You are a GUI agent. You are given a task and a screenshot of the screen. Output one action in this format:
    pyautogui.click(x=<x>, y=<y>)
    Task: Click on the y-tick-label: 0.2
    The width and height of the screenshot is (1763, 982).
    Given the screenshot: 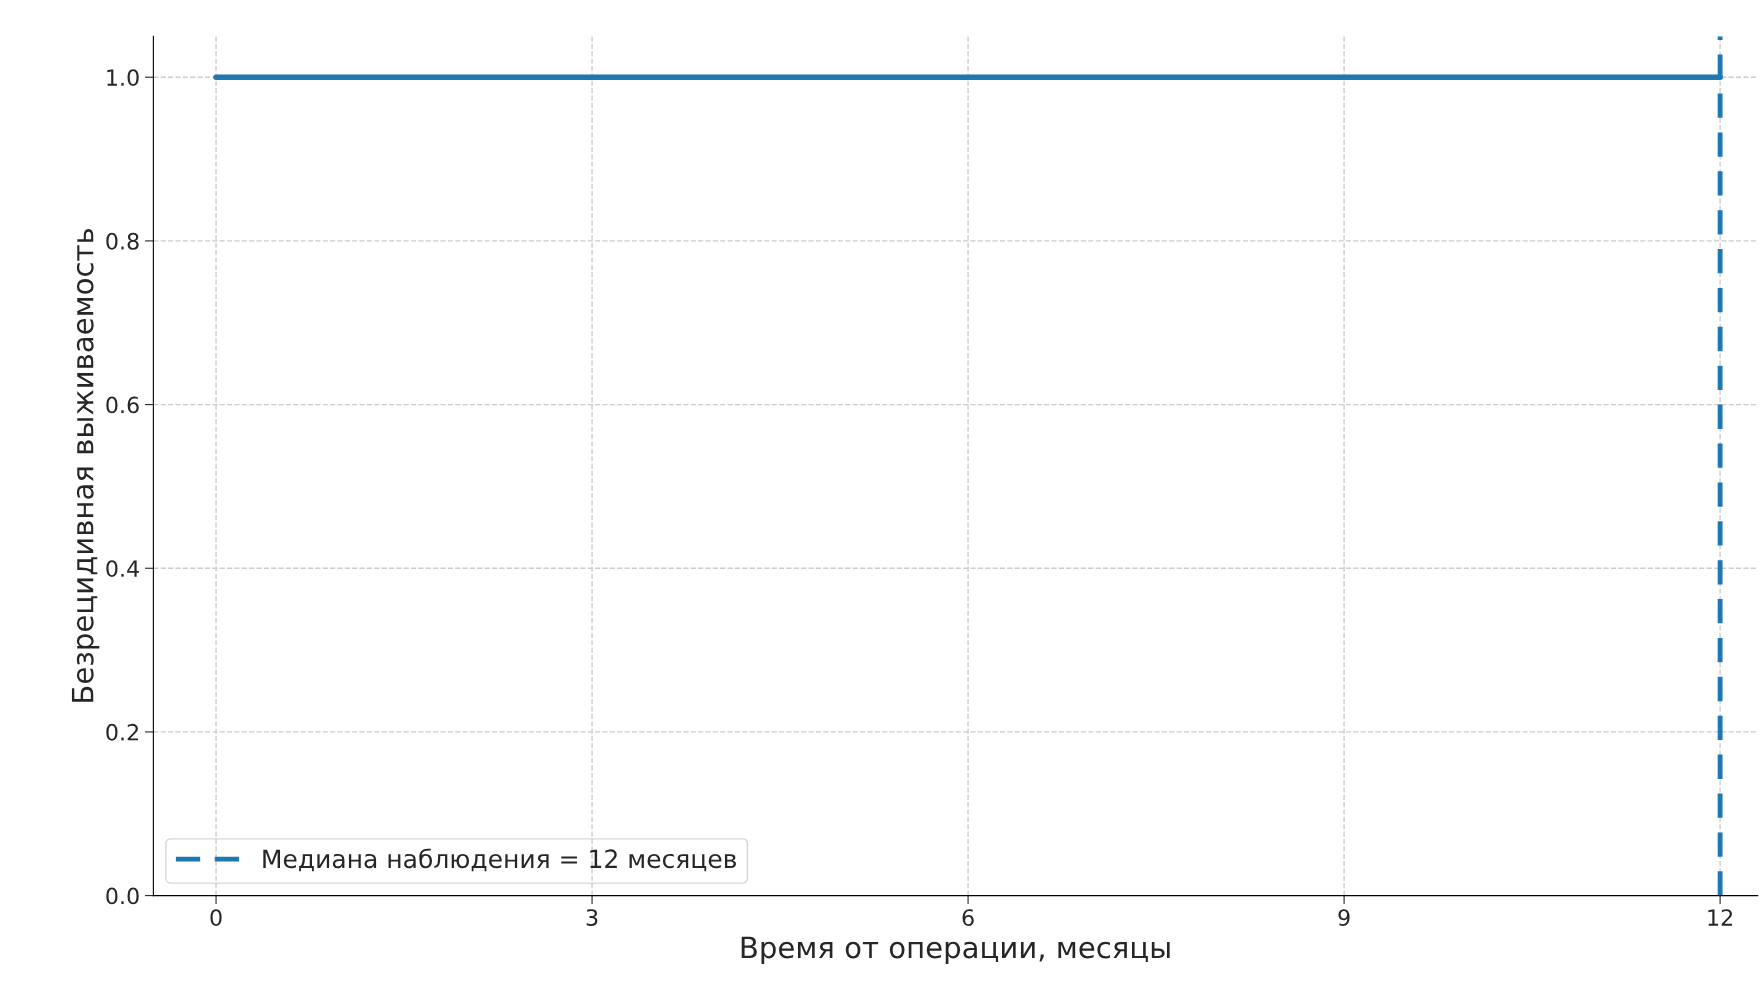 What is the action you would take?
    pyautogui.click(x=122, y=732)
    